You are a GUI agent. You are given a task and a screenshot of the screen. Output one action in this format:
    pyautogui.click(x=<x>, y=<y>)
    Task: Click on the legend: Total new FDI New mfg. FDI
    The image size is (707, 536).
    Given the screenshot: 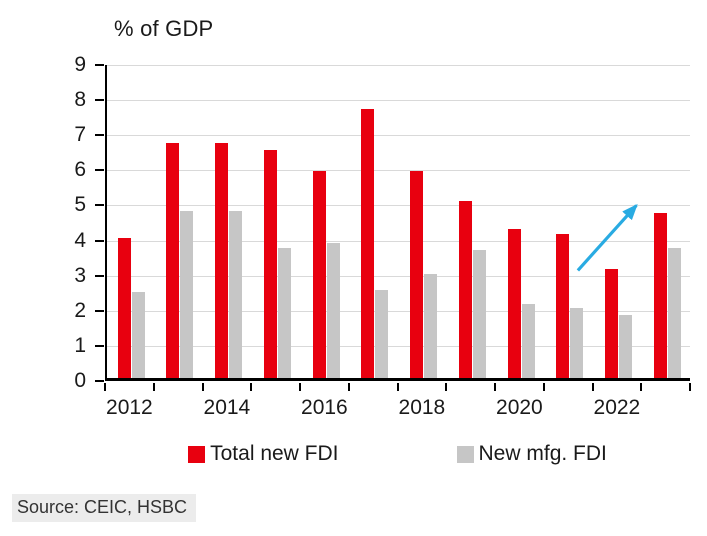 What is the action you would take?
    pyautogui.click(x=397, y=454)
    